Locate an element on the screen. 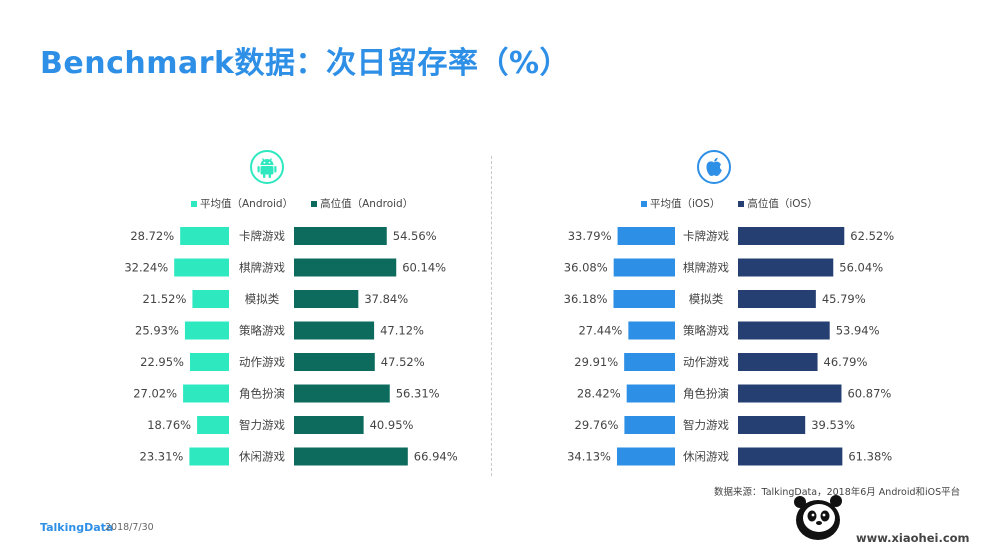 This screenshot has height=550, width=982. ios-avg-value-4: 29.91% is located at coordinates (596, 362).